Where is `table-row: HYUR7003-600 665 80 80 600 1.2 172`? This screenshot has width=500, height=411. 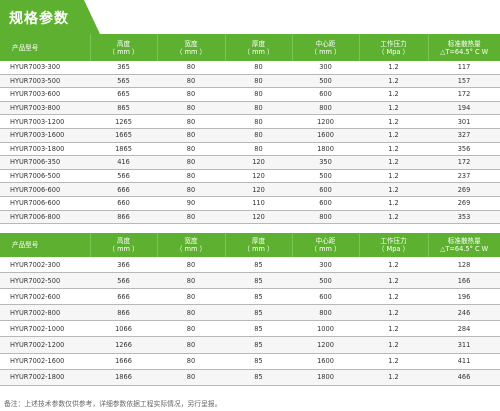 table-row: HYUR7003-600 665 80 80 600 1.2 172 is located at coordinates (250, 94).